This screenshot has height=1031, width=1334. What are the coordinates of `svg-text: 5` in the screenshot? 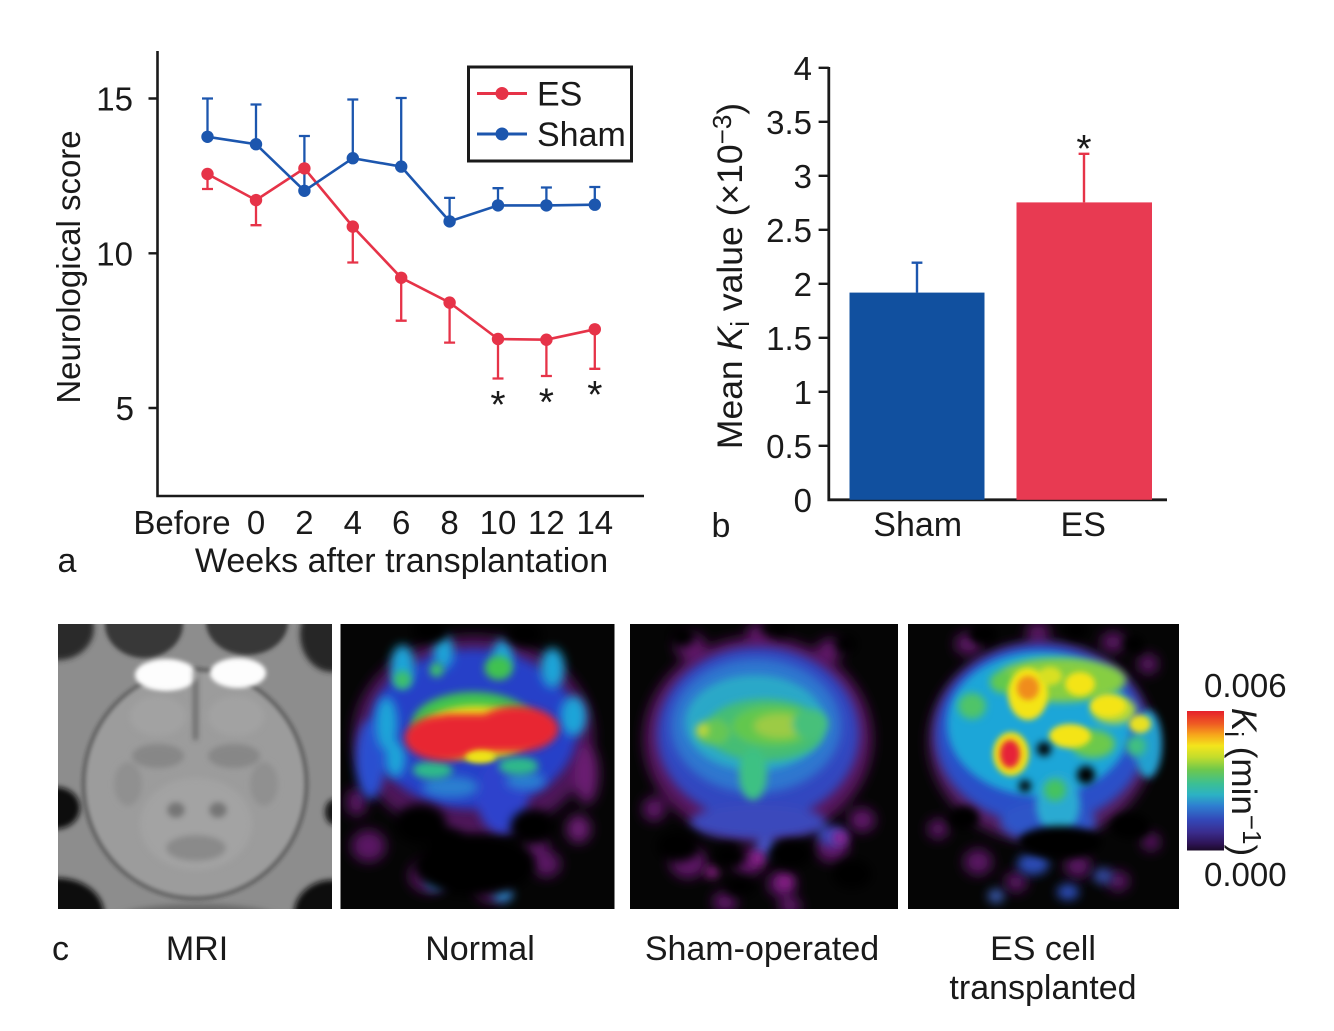 It's located at (125, 408).